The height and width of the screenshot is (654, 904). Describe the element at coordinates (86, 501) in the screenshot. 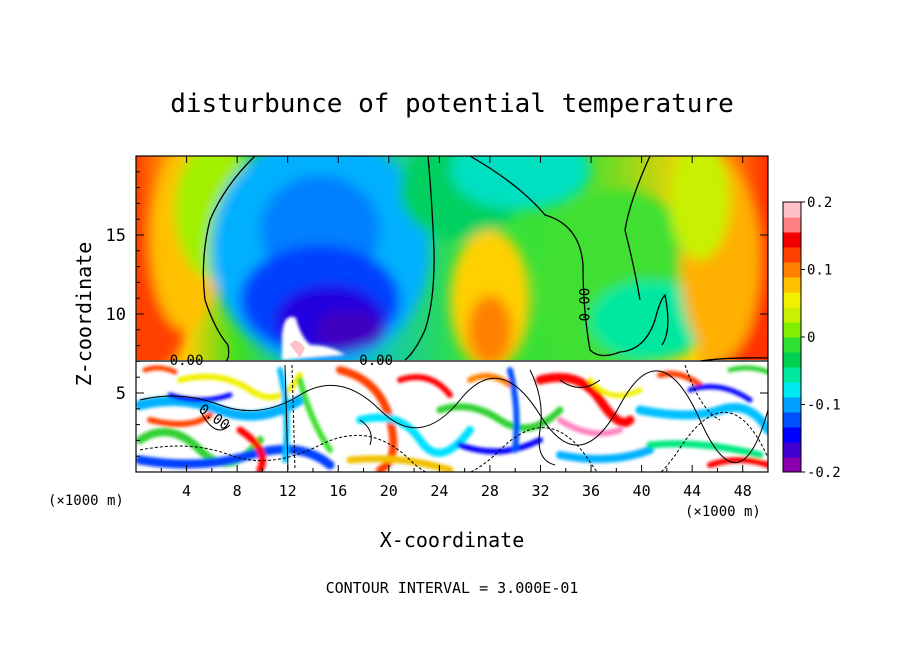

I see `y-unit-label: (×1000 m)` at that location.